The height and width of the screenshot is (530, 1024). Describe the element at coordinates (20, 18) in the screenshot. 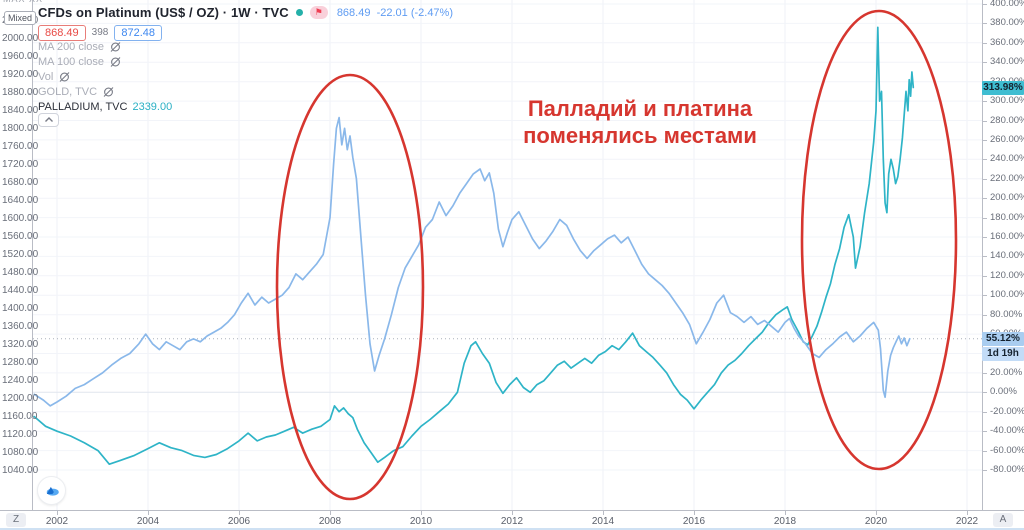

I see `market-status-badge: Mixed` at that location.